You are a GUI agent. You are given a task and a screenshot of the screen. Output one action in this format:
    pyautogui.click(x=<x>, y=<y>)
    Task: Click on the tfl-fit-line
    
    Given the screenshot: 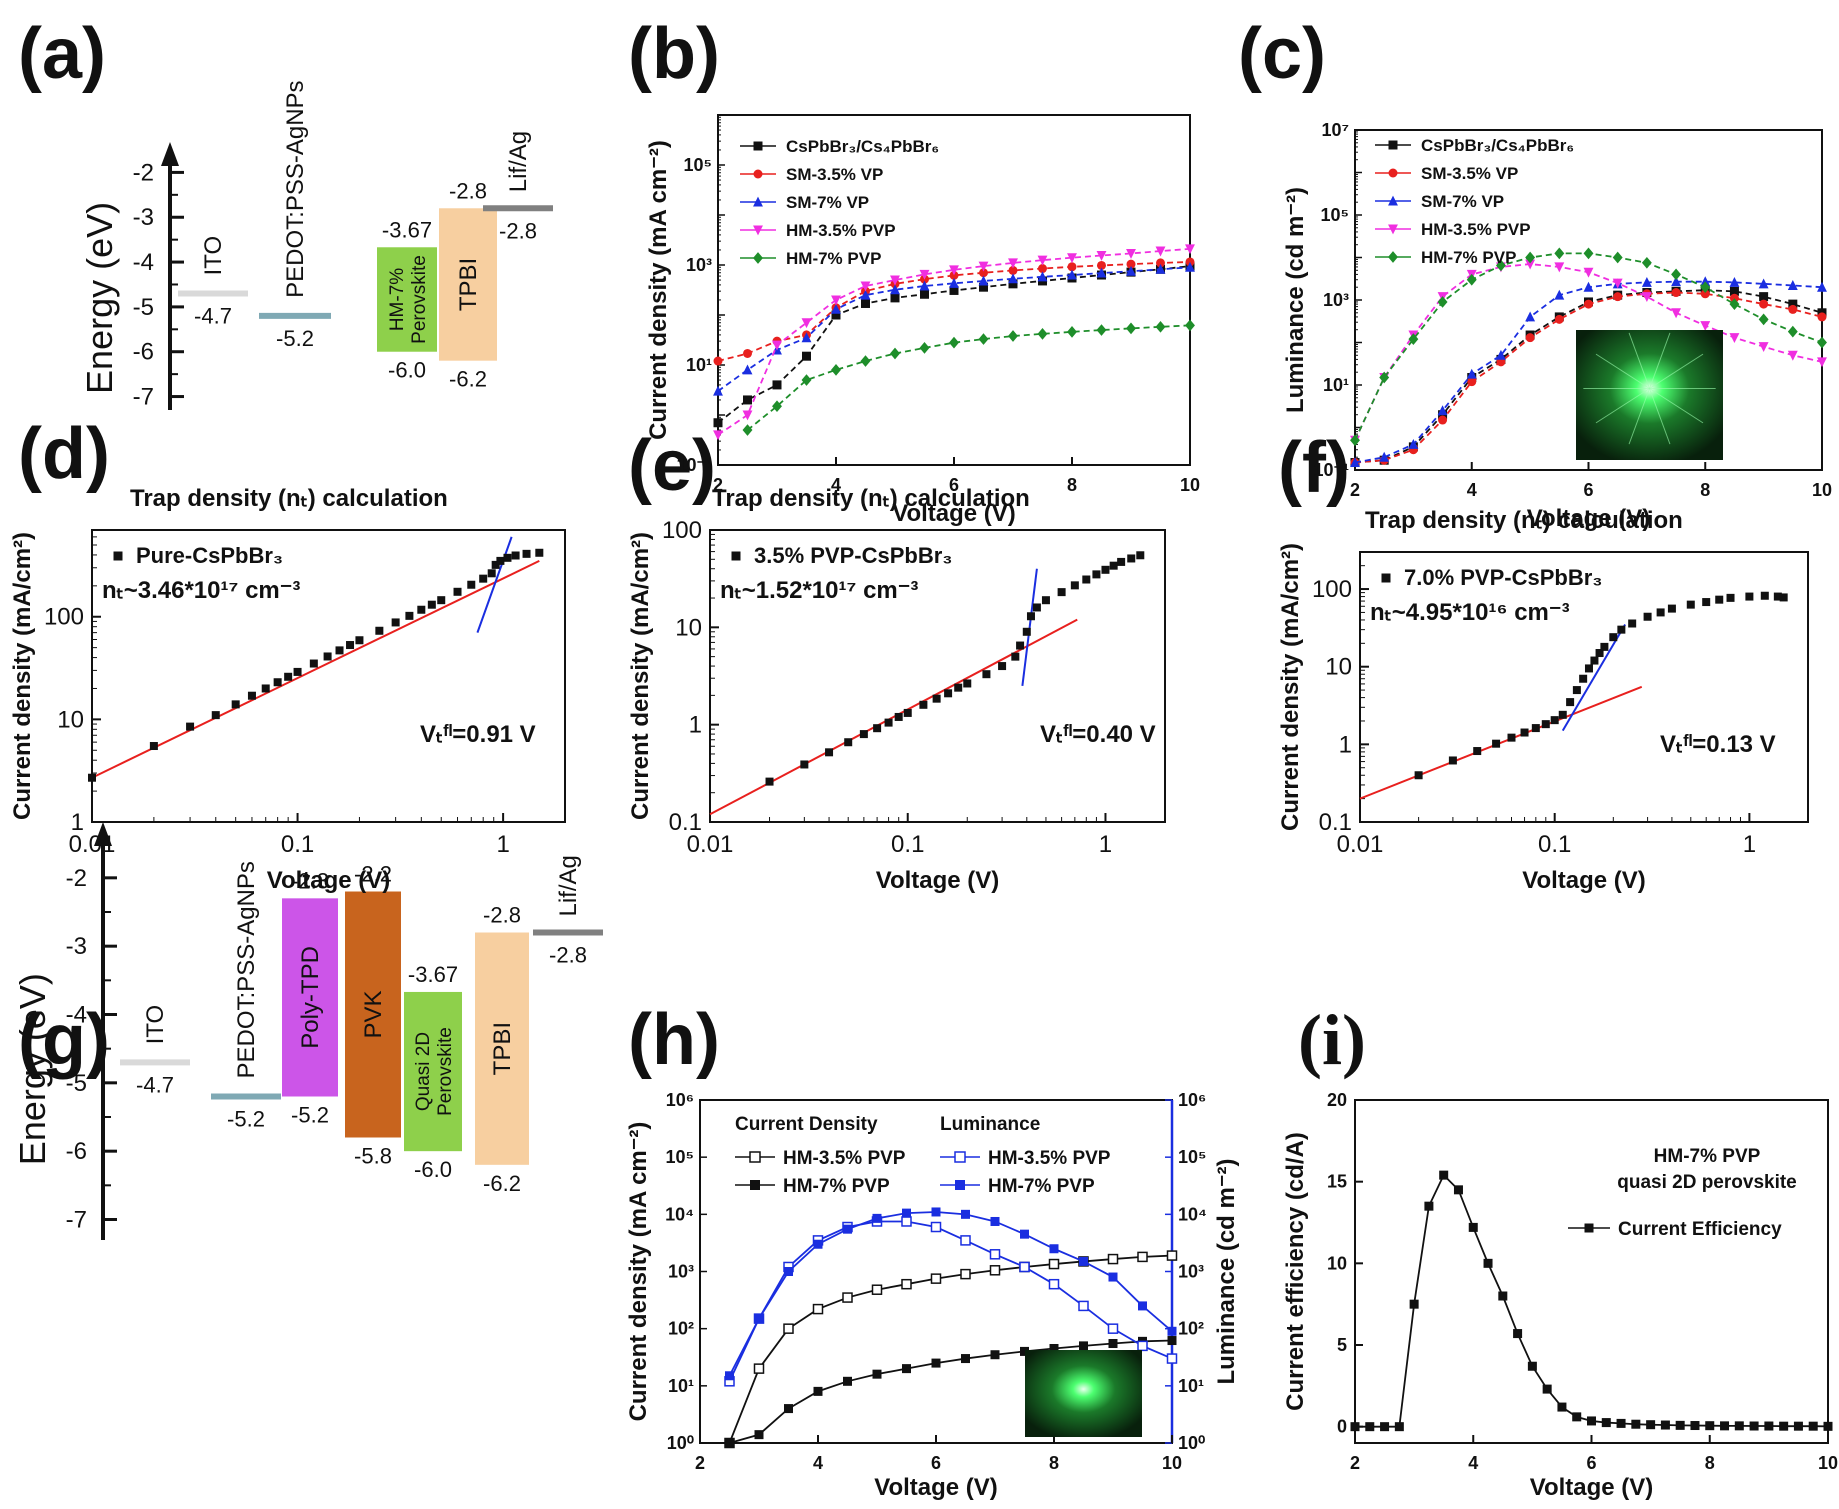 What is the action you would take?
    pyautogui.click(x=494, y=584)
    